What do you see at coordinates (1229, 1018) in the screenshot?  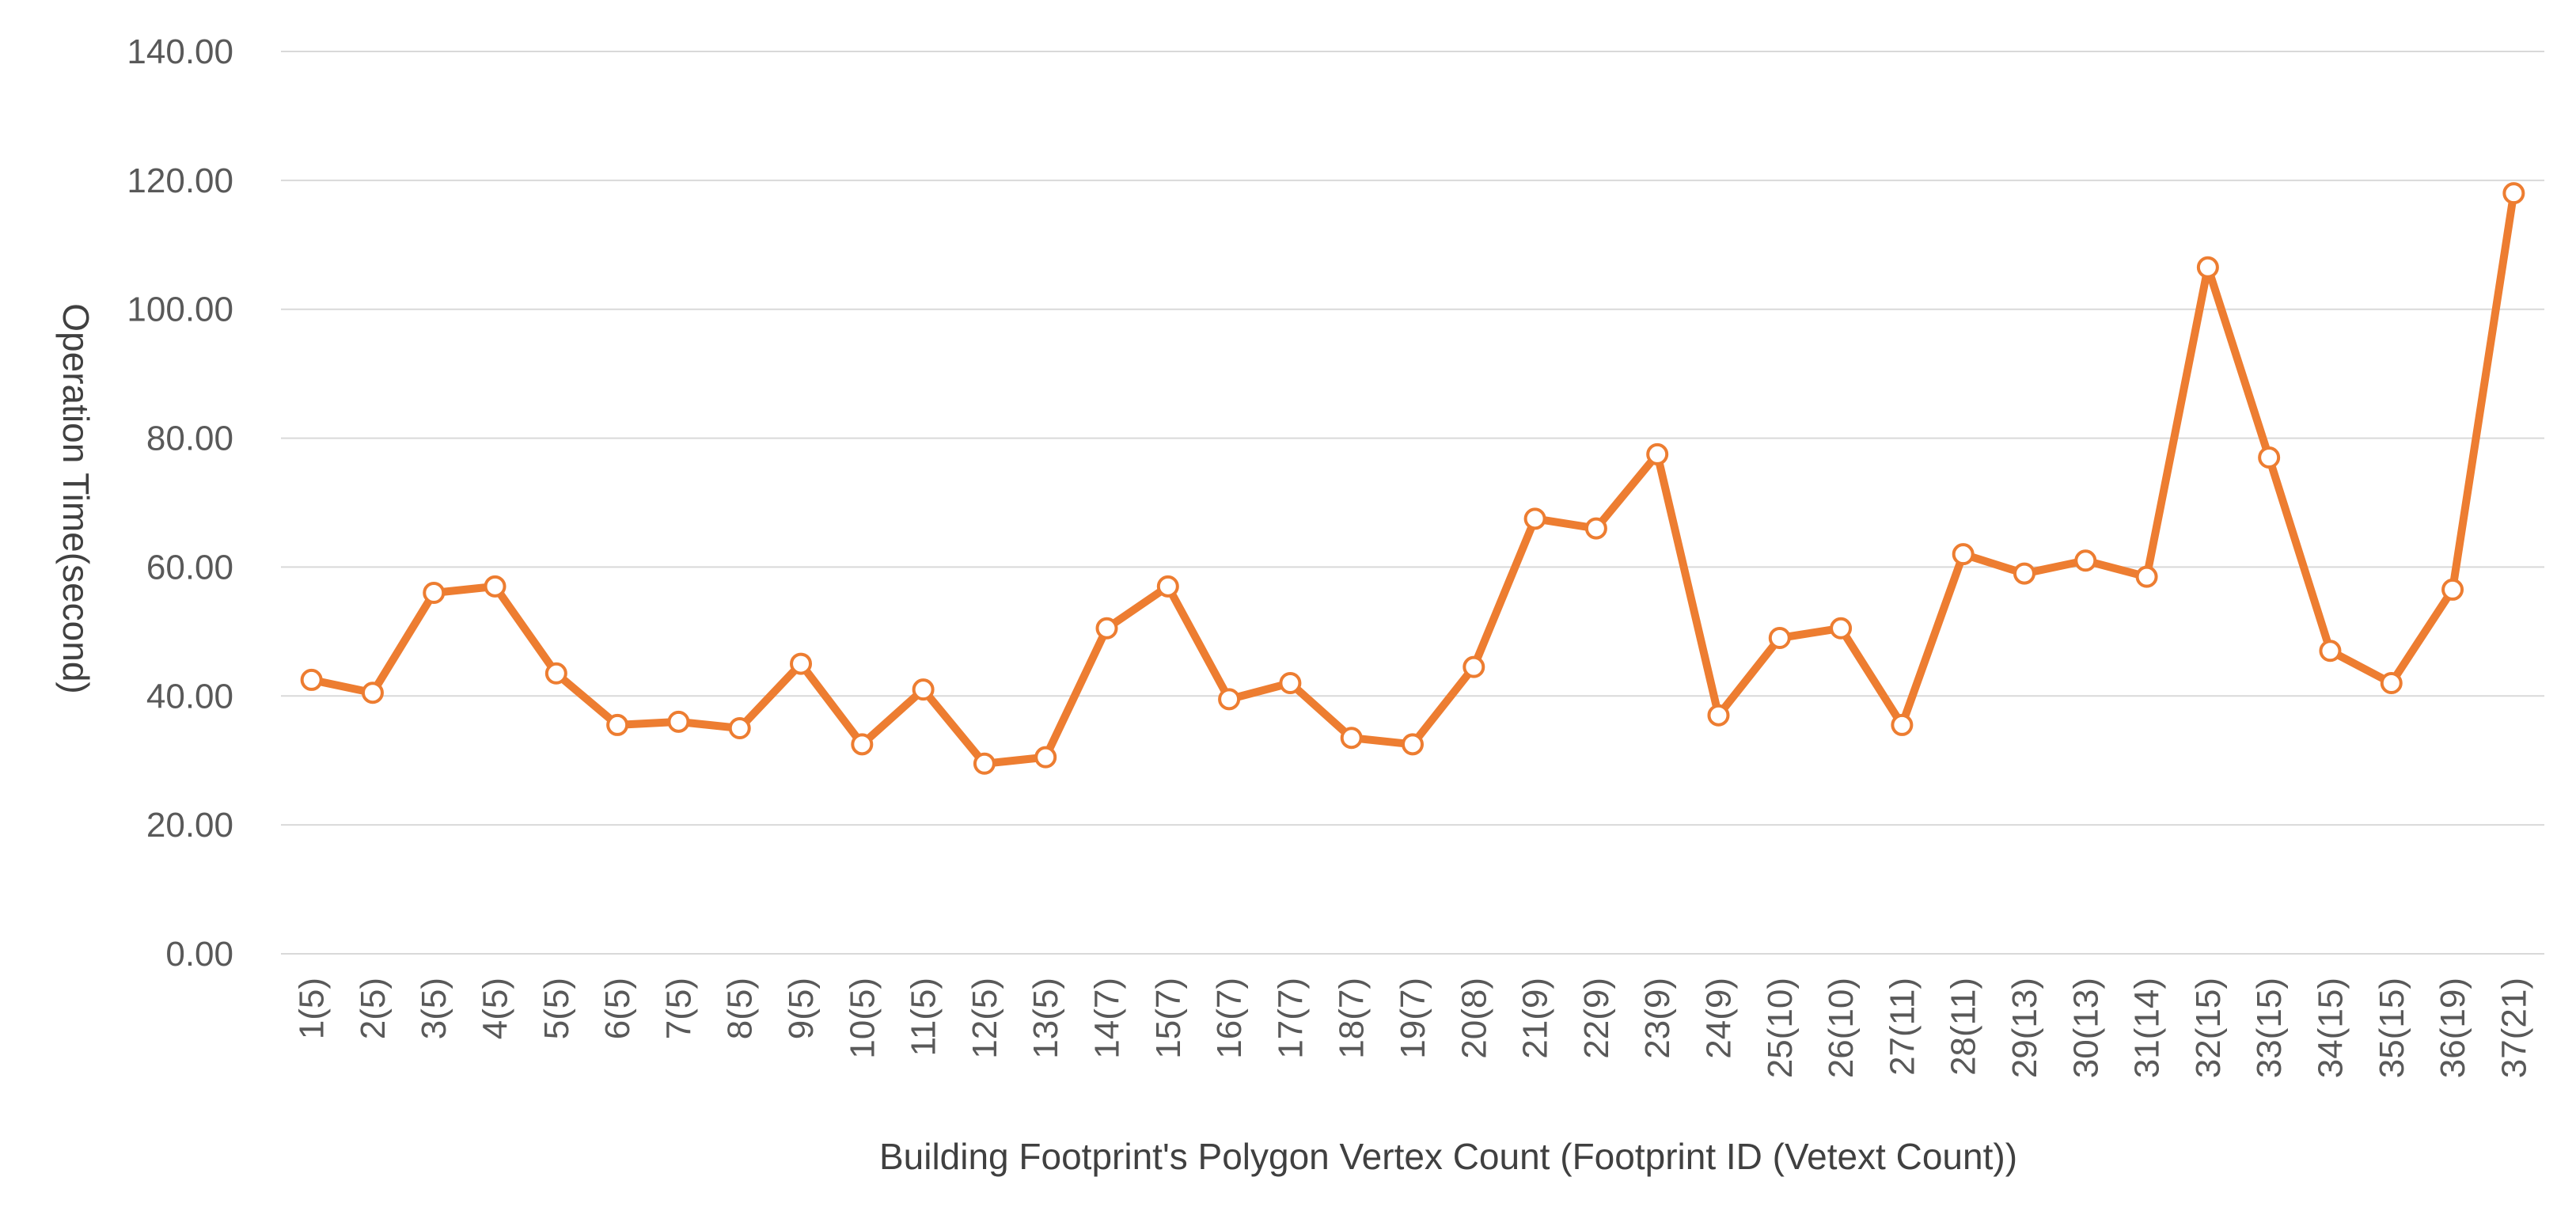 I see `x-tick-label: 16(7)` at bounding box center [1229, 1018].